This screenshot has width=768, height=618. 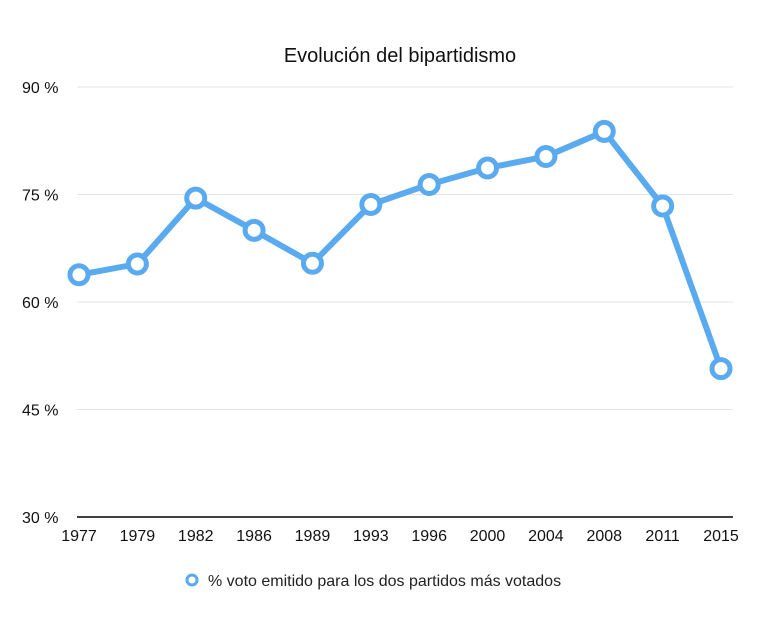 I want to click on x-tick-label: 1977, so click(x=79, y=536).